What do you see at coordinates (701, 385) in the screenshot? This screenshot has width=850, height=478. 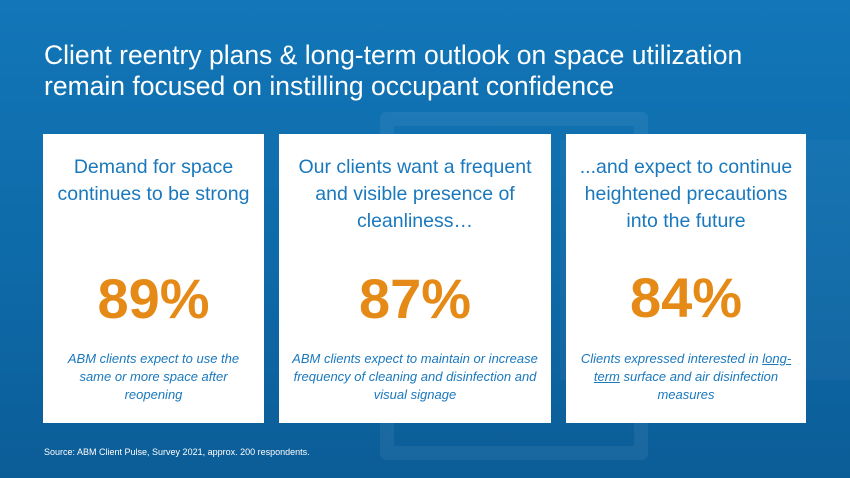 I see `card-description-suffix: surface and air disinfection measures` at bounding box center [701, 385].